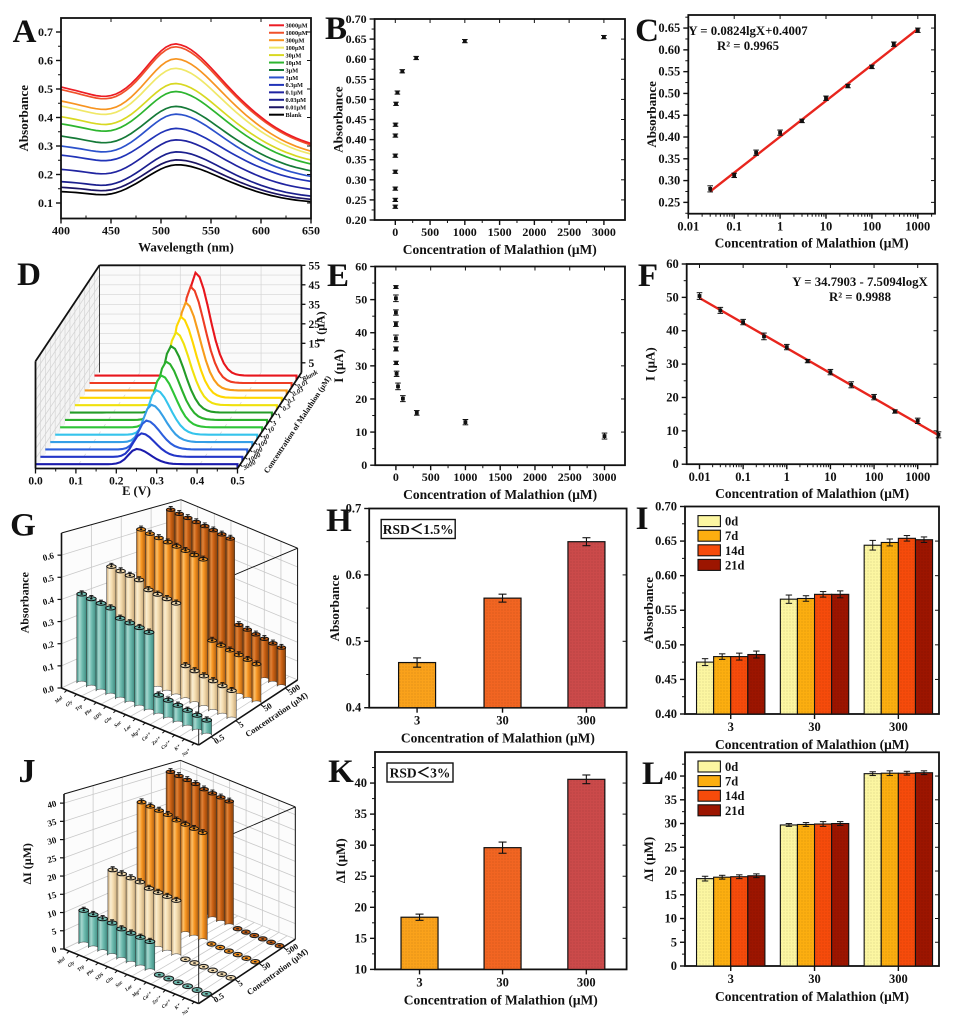  I want to click on svg-text: Trp, so click(79, 708).